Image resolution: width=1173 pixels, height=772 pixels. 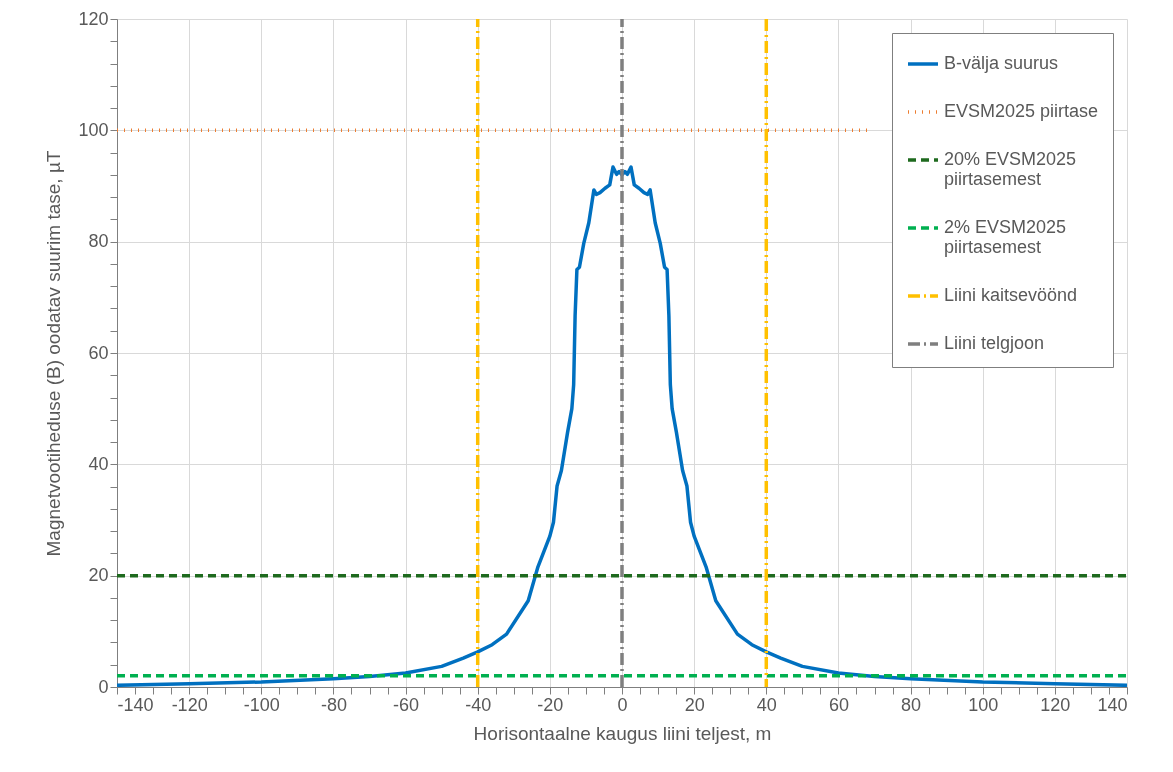 I want to click on x-tick-label: 100, so click(x=983, y=704).